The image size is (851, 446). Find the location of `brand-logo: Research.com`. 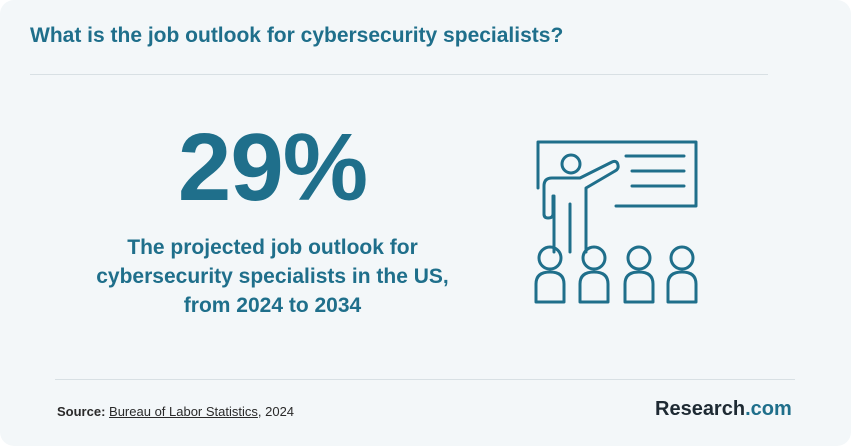

brand-logo: Research.com is located at coordinates (723, 409).